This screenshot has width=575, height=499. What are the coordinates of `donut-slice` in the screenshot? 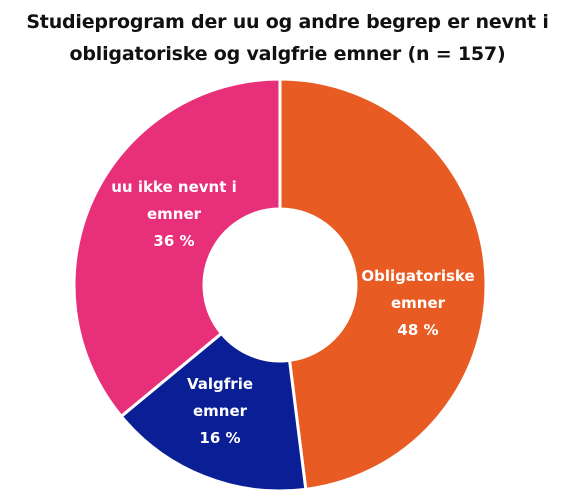 It's located at (213, 412).